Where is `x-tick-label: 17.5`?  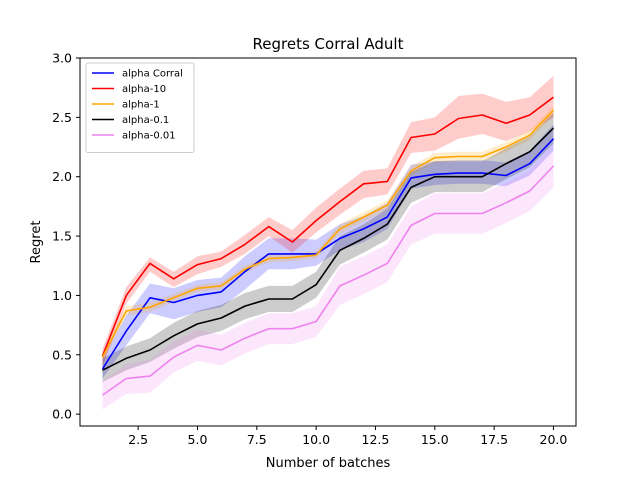 x-tick-label: 17.5 is located at coordinates (494, 439).